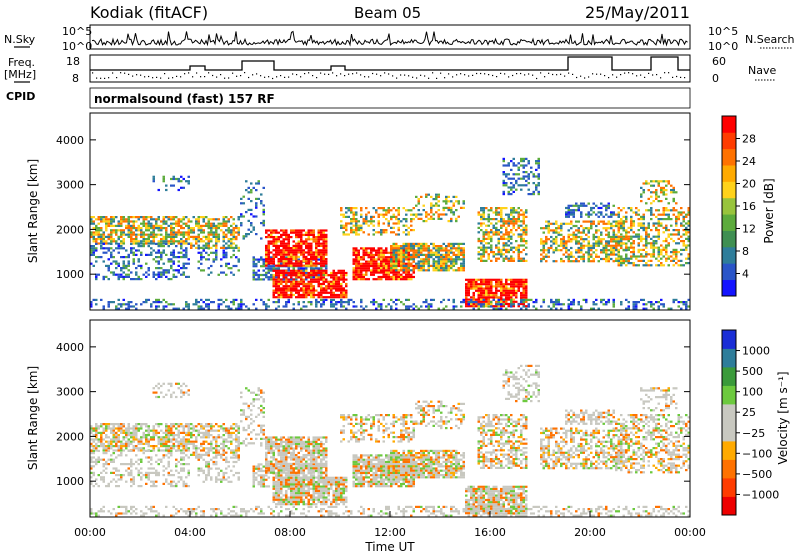  Describe the element at coordinates (388, 272) in the screenshot. I see `power-cells-cell-1993` at that location.